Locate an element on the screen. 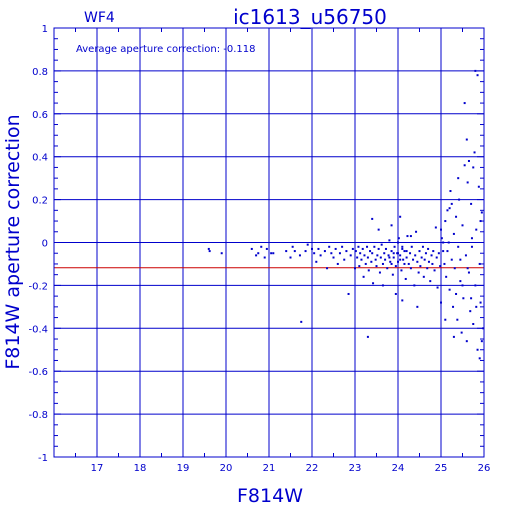 The image size is (512, 512). x-tick-label-23: 23 is located at coordinates (355, 468).